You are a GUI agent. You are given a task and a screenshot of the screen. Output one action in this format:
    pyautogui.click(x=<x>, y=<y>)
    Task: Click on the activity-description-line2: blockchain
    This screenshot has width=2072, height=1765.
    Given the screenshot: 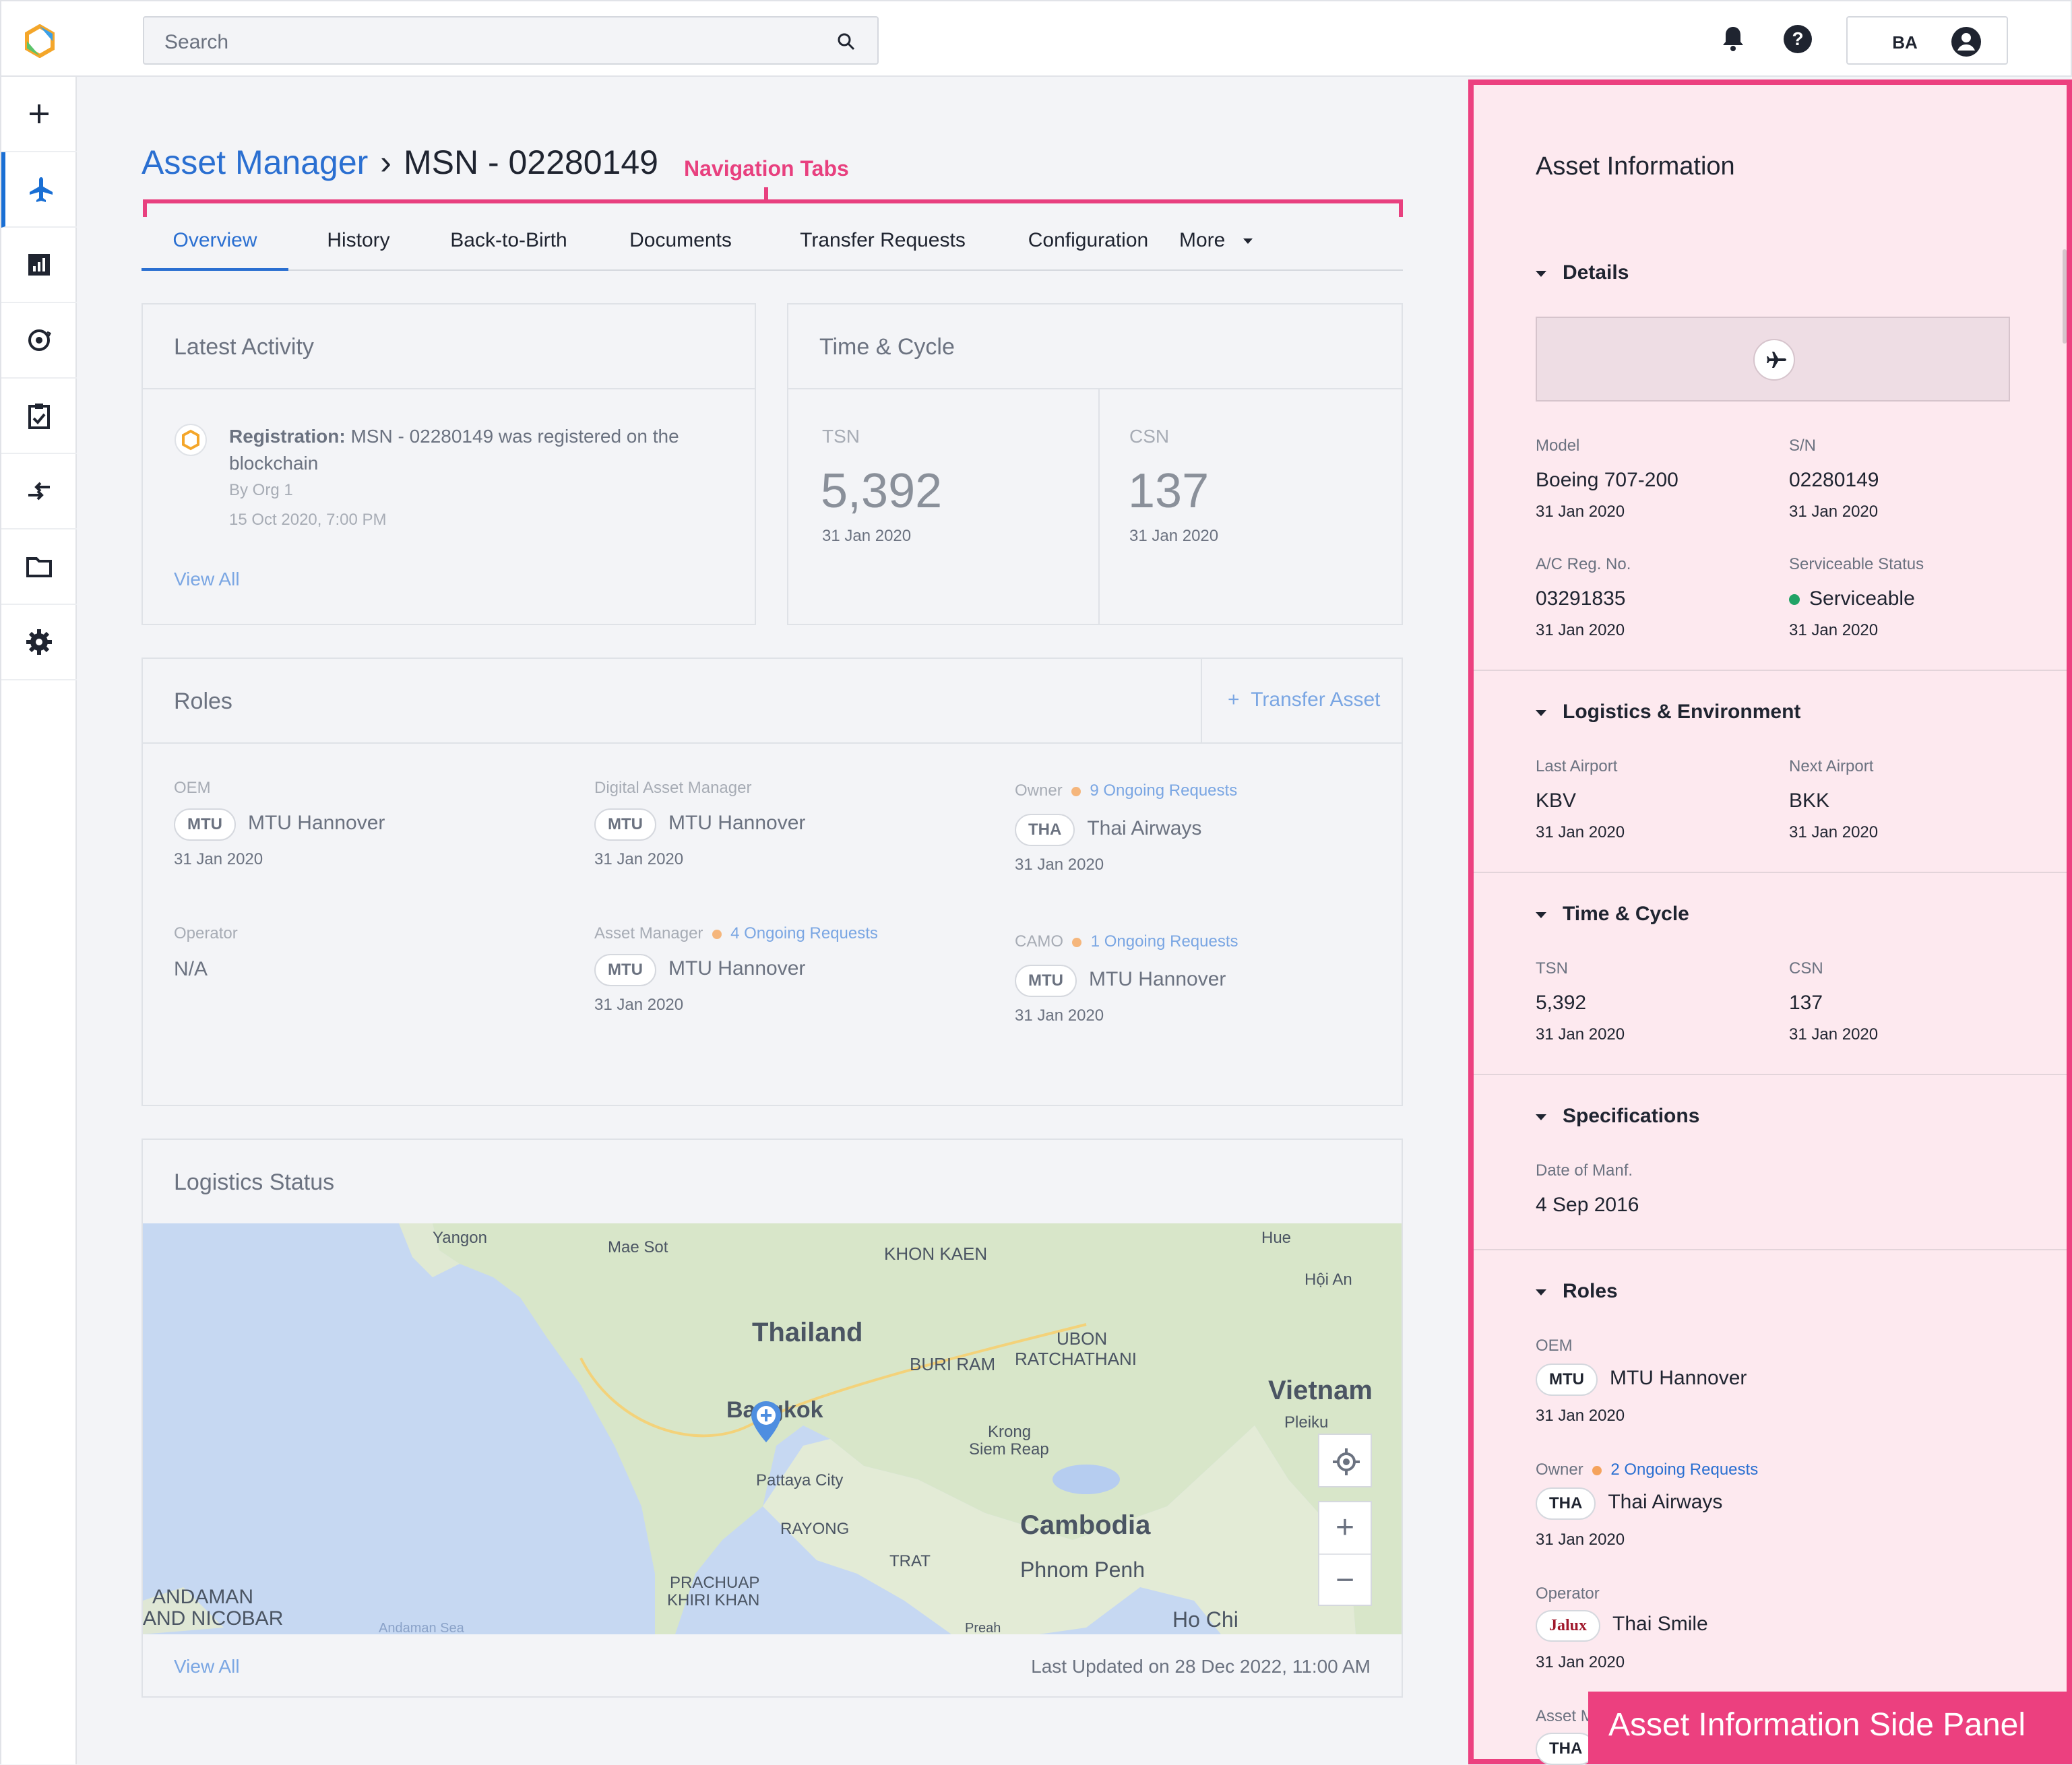 What is the action you would take?
    pyautogui.click(x=274, y=463)
    